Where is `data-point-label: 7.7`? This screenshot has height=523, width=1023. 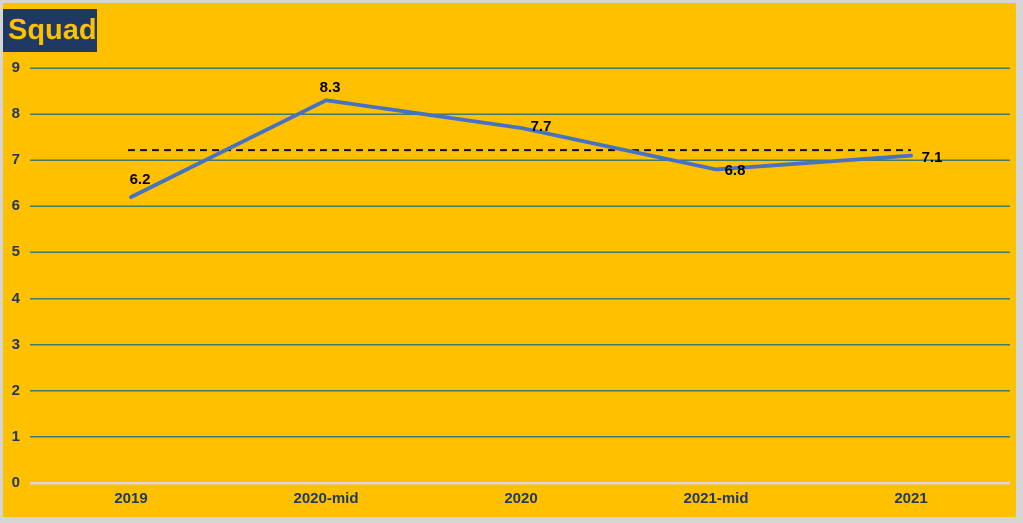
data-point-label: 7.7 is located at coordinates (541, 126).